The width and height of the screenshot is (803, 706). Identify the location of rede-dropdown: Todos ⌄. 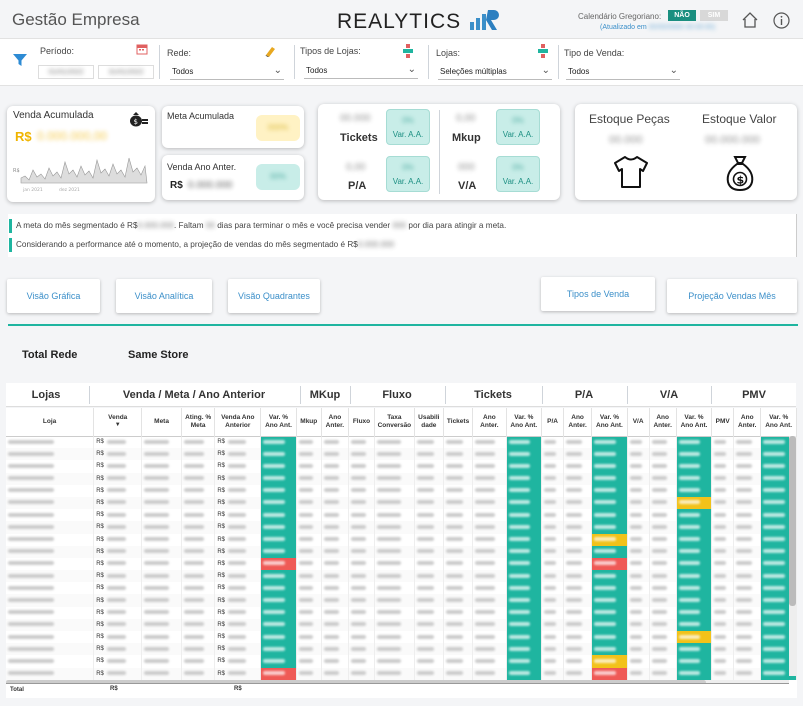
(227, 72).